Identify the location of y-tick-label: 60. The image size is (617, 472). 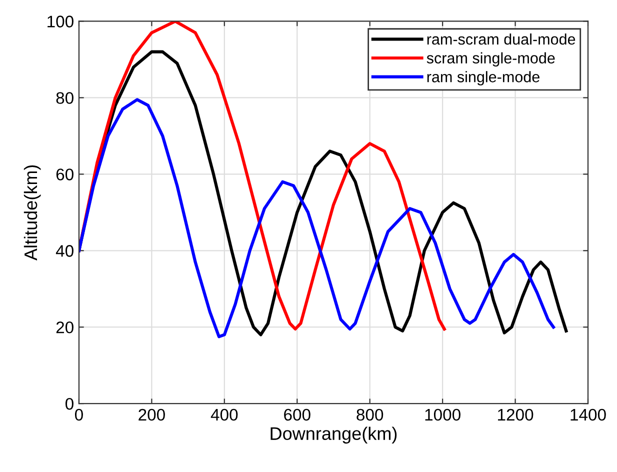
(65, 174).